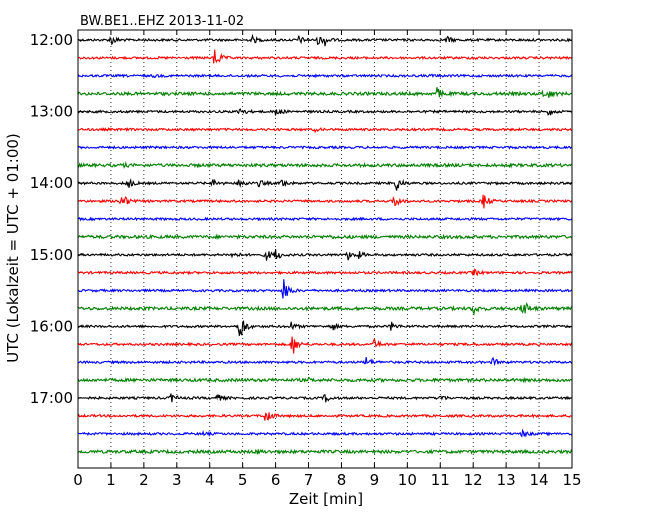 The width and height of the screenshot is (650, 520). I want to click on x-tick-label: 3, so click(177, 480).